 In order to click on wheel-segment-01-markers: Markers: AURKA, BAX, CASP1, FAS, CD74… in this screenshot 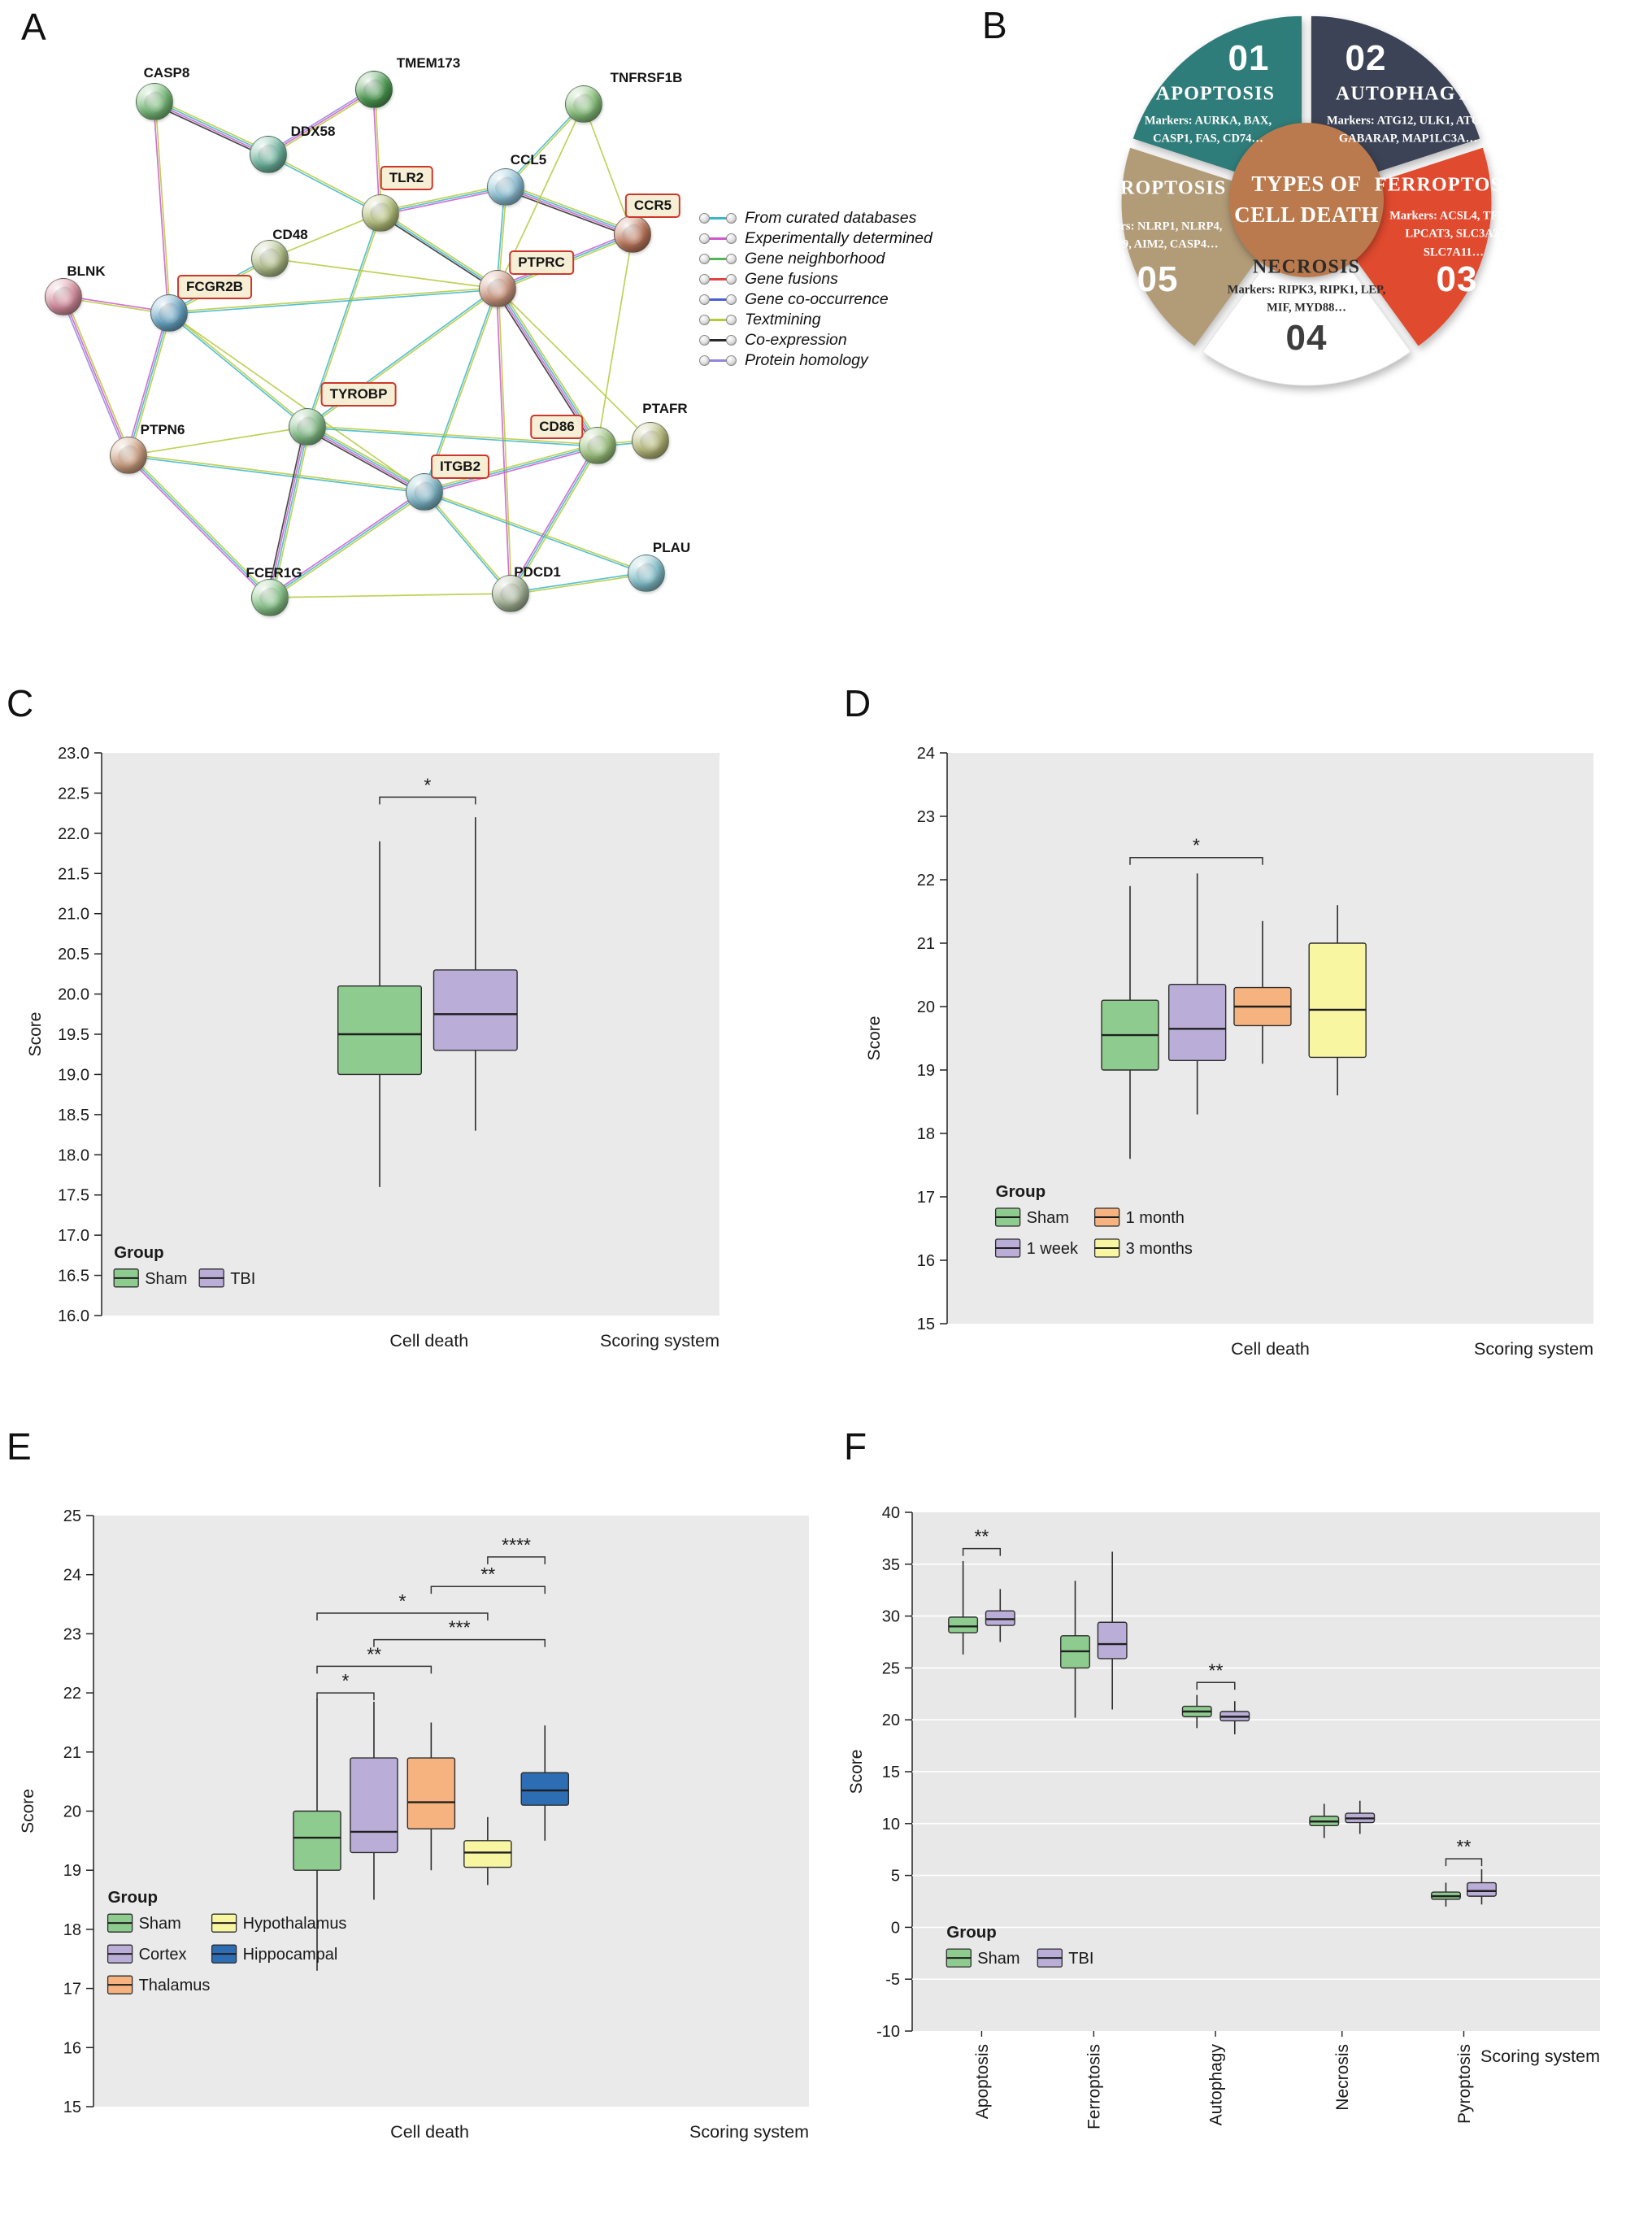, I will do `click(1208, 130)`.